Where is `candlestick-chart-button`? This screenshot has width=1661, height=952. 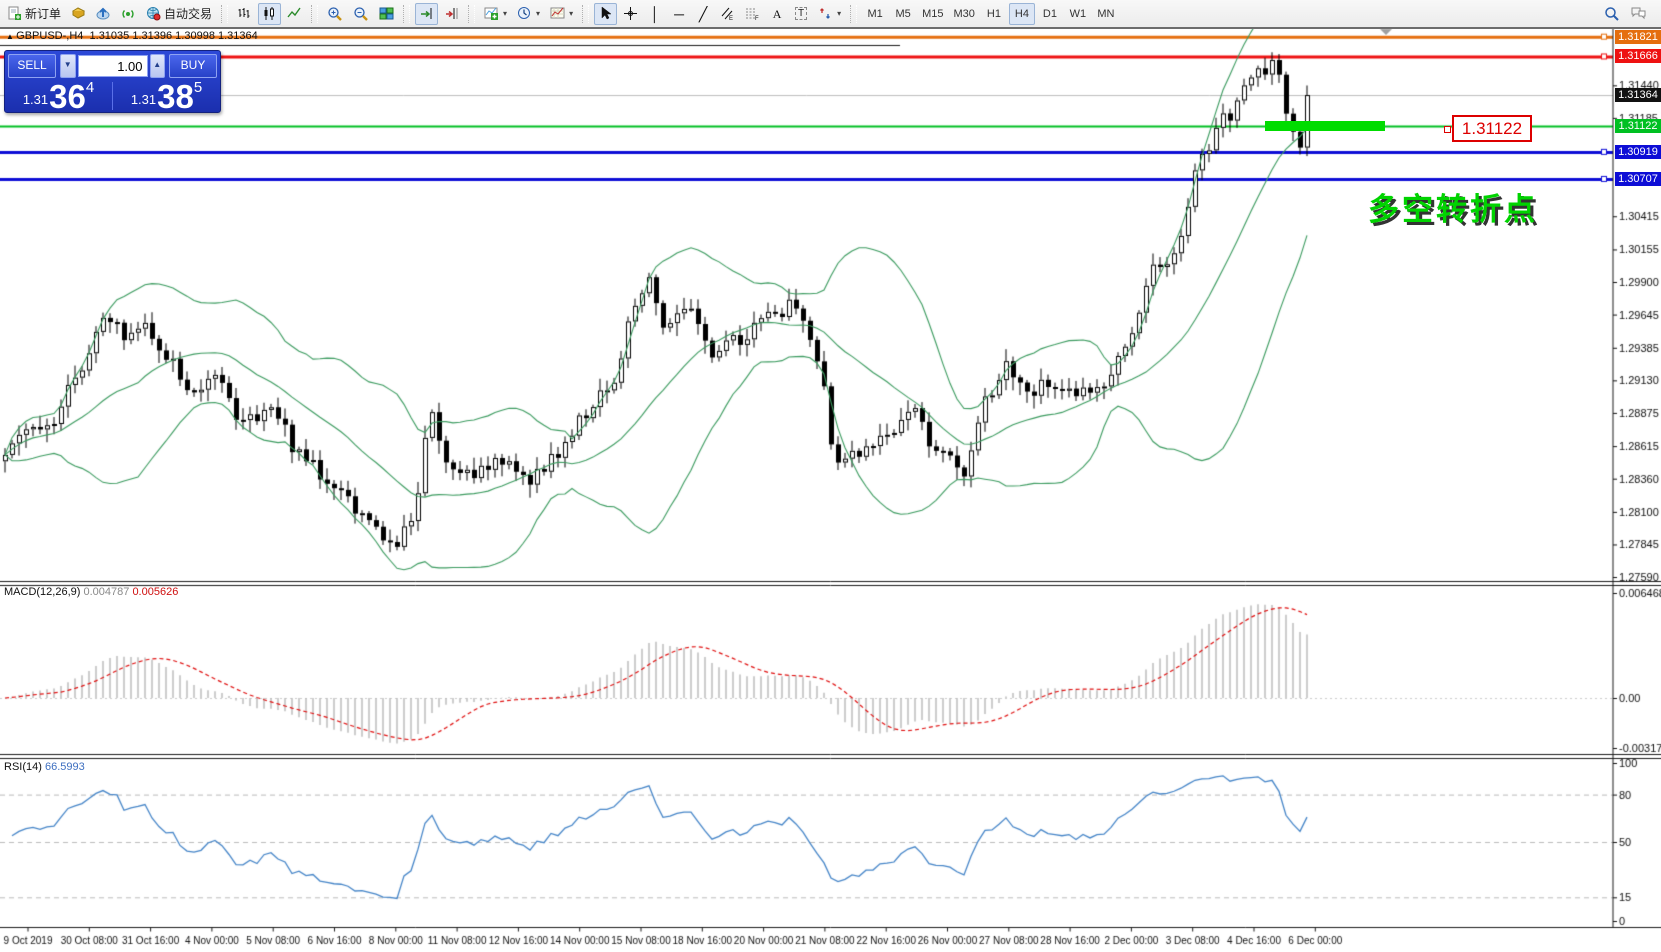 candlestick-chart-button is located at coordinates (270, 13).